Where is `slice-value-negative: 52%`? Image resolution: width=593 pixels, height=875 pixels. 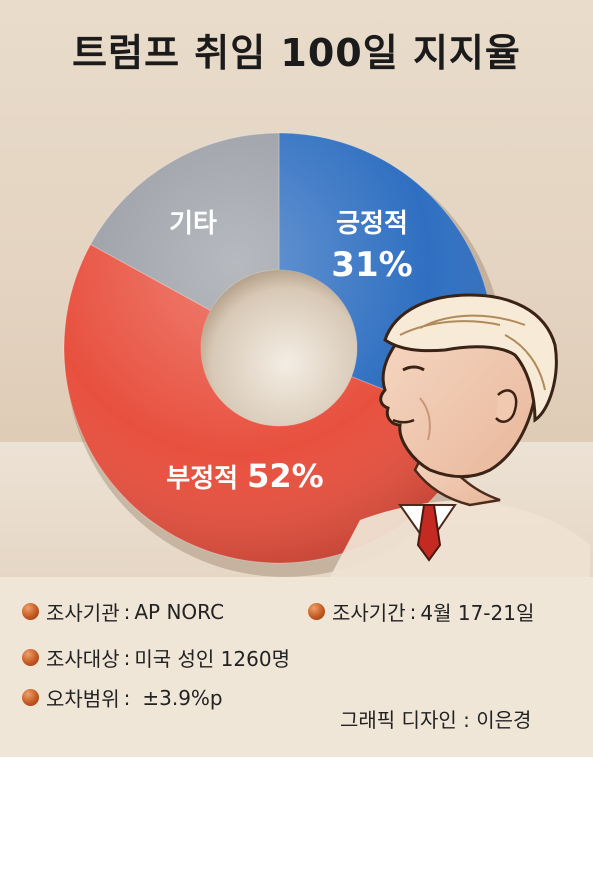
slice-value-negative: 52% is located at coordinates (285, 476).